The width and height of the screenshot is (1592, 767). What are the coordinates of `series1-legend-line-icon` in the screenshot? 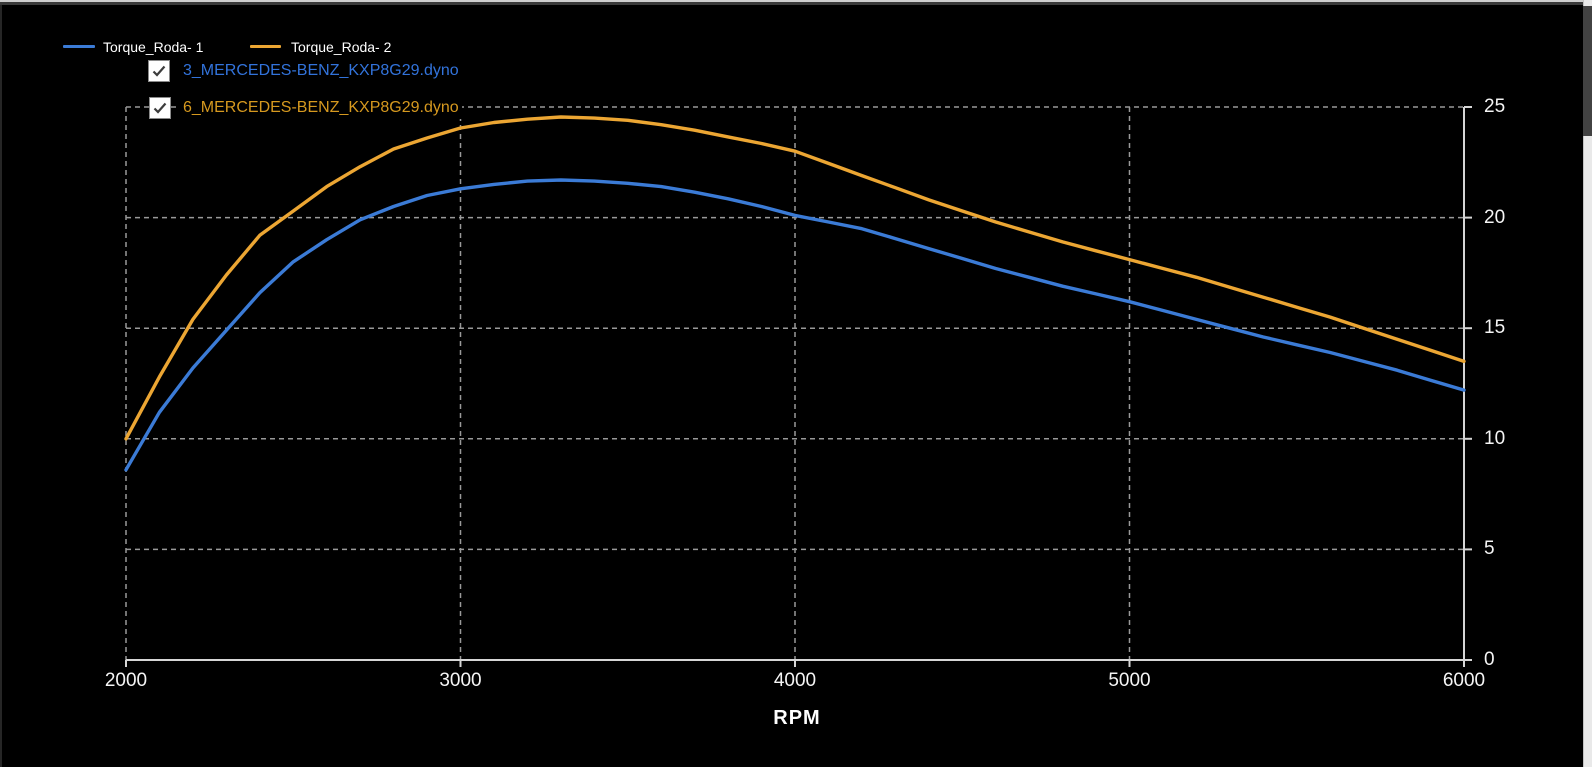 It's located at (79, 46).